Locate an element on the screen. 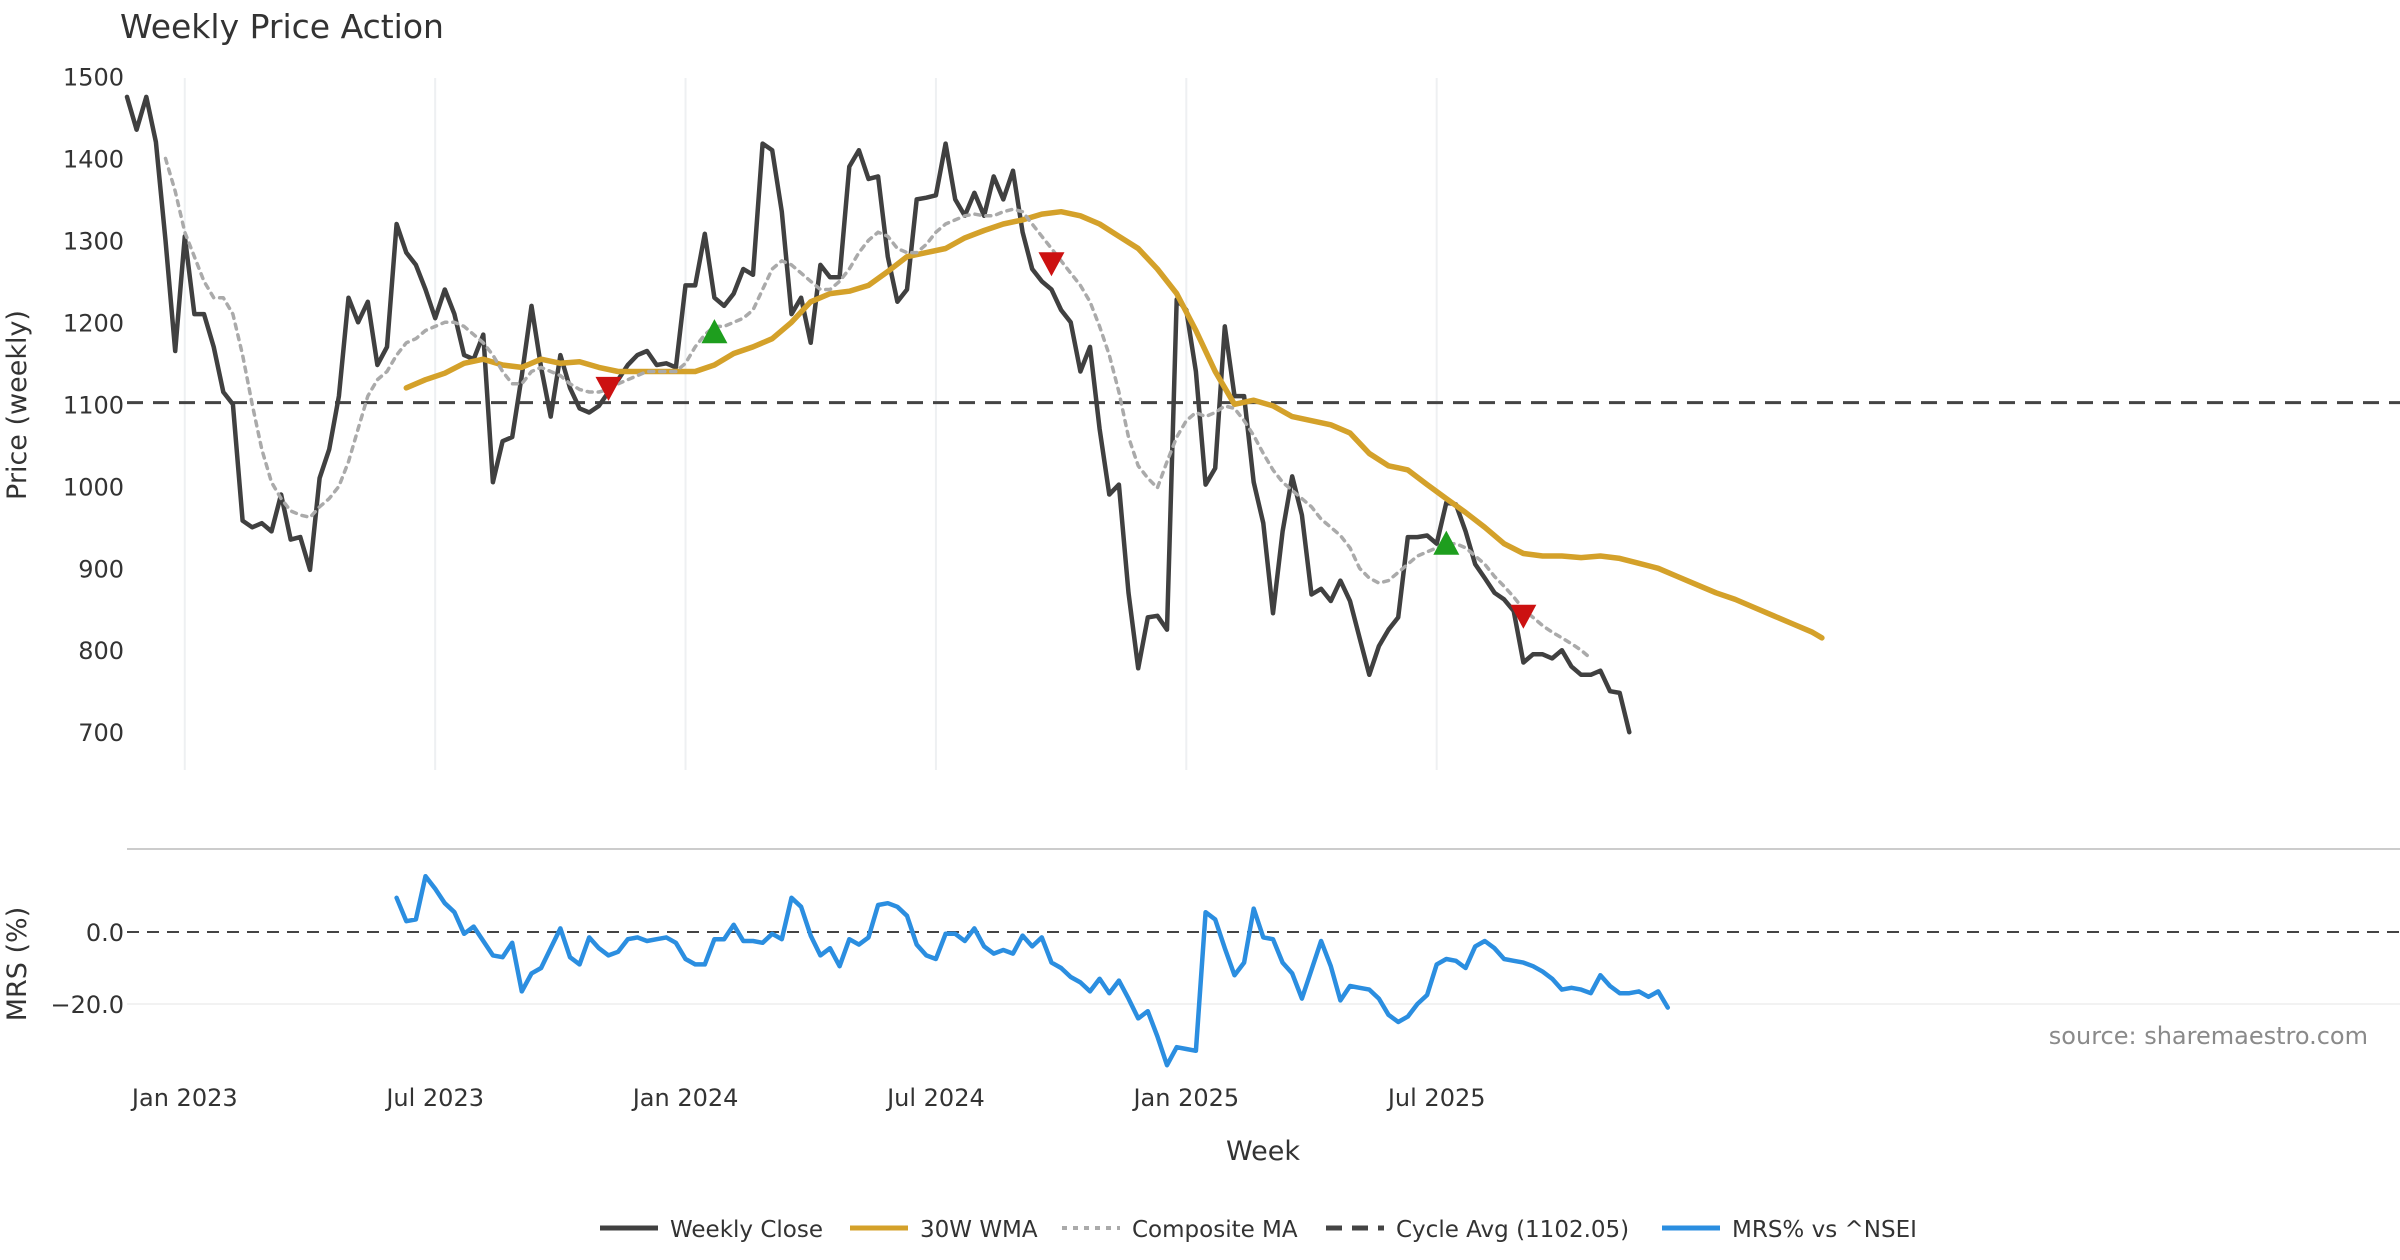  mrs-y-ticks: 0.0 −20.0 is located at coordinates (1225, 969).